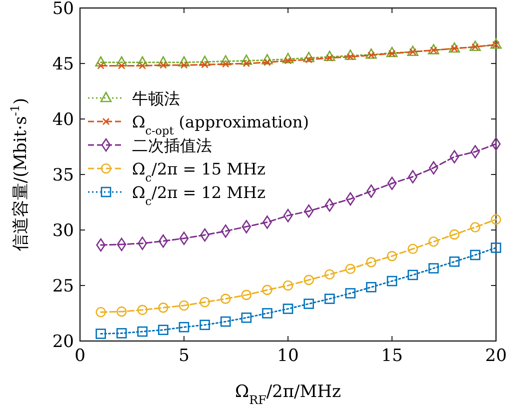  I want to click on legend-label: Ω$_{c}$/2π = 15 MHz, so click(199, 172).